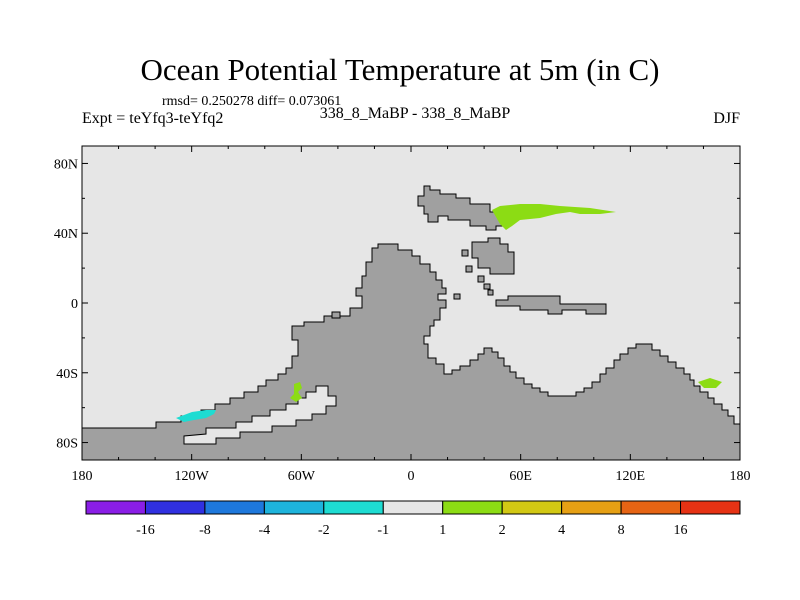  Describe the element at coordinates (66, 164) in the screenshot. I see `y-tick-label: 80N` at that location.